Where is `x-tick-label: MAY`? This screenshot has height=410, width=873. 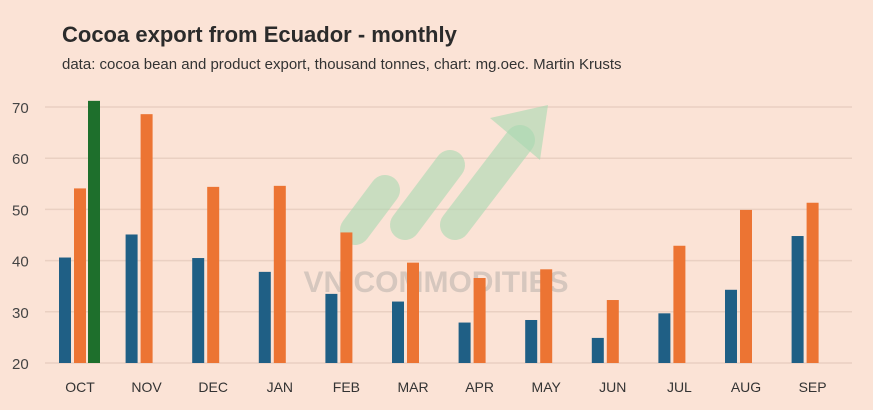 x-tick-label: MAY is located at coordinates (547, 387).